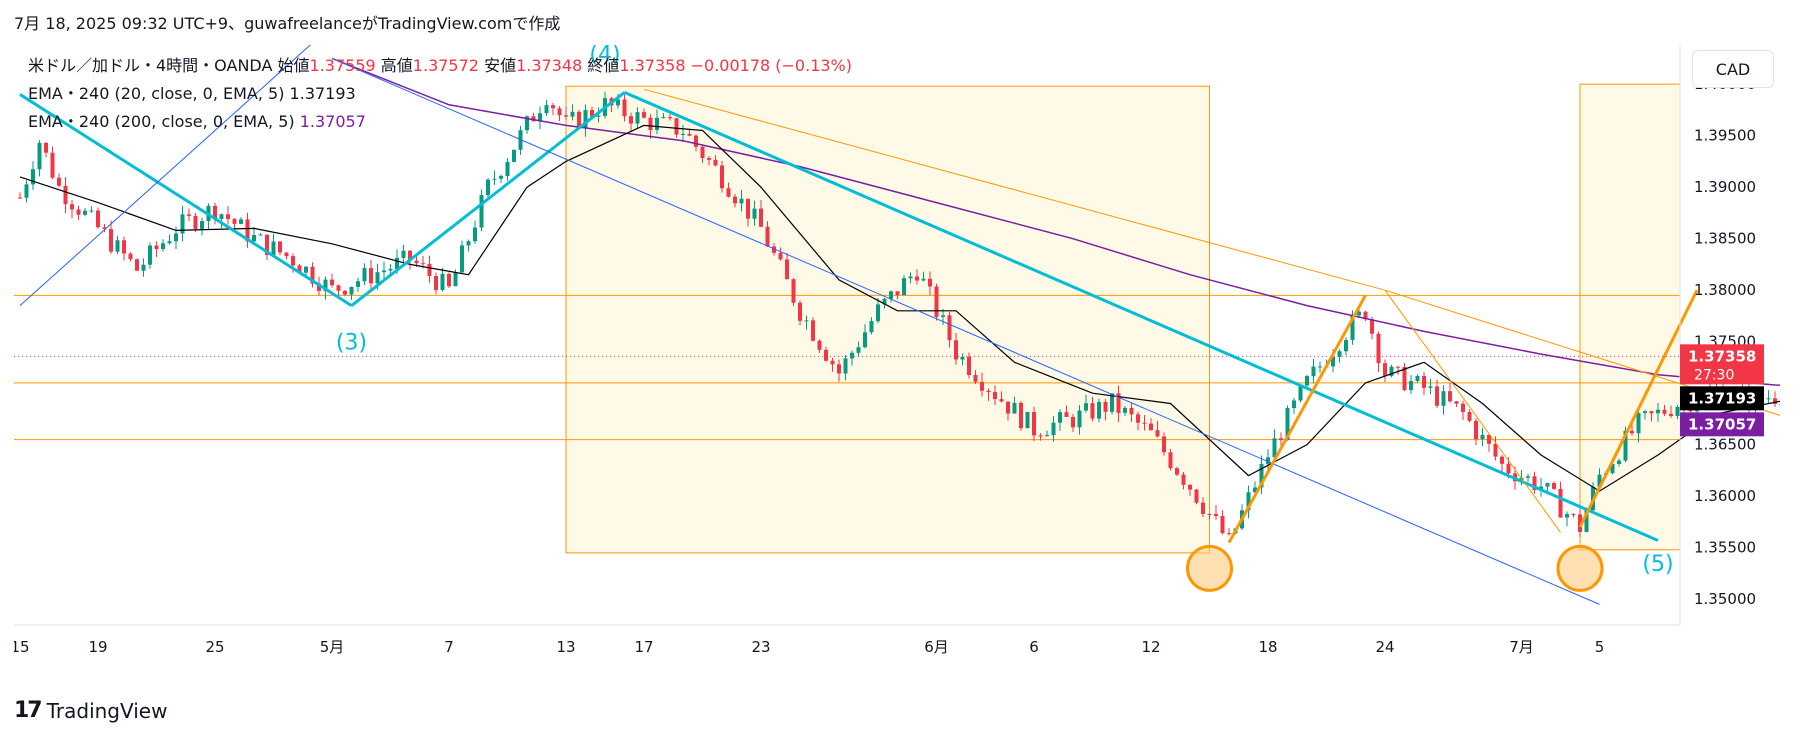 Image resolution: width=1793 pixels, height=736 pixels. What do you see at coordinates (351, 343) in the screenshot?
I see `wave-label-1: (3)` at bounding box center [351, 343].